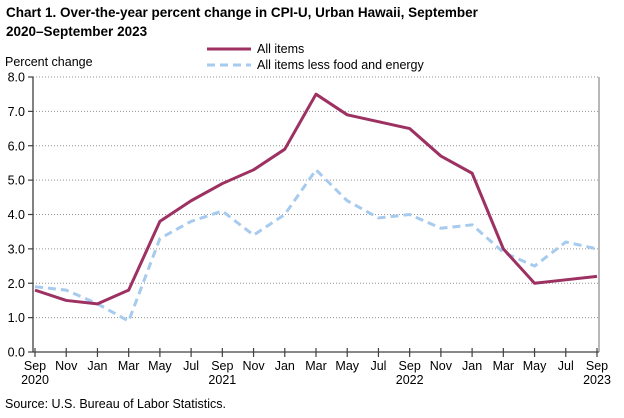 This screenshot has width=624, height=418. Describe the element at coordinates (16, 249) in the screenshot. I see `y-tick-label: 3.0` at that location.